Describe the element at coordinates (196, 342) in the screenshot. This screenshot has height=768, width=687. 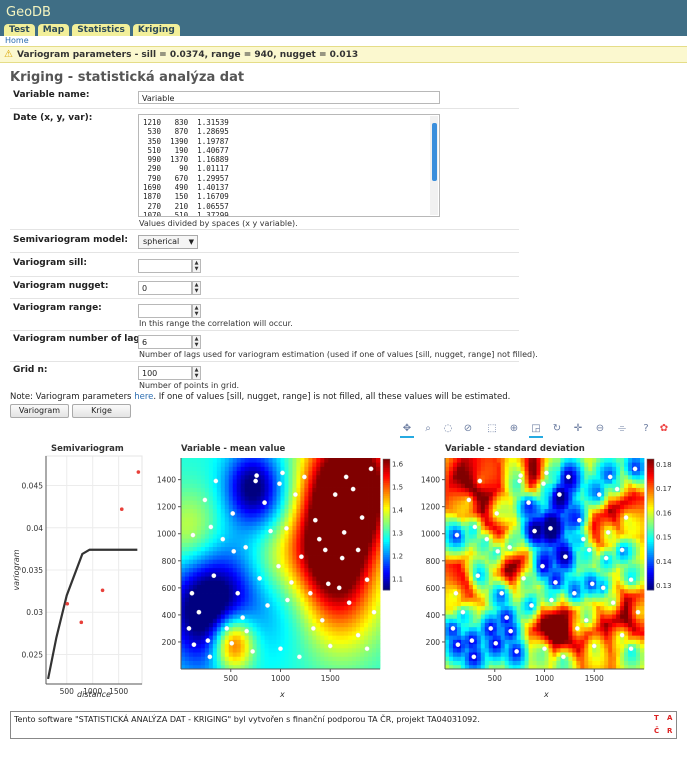
I see `lags-stepper: ▲ ▼` at that location.